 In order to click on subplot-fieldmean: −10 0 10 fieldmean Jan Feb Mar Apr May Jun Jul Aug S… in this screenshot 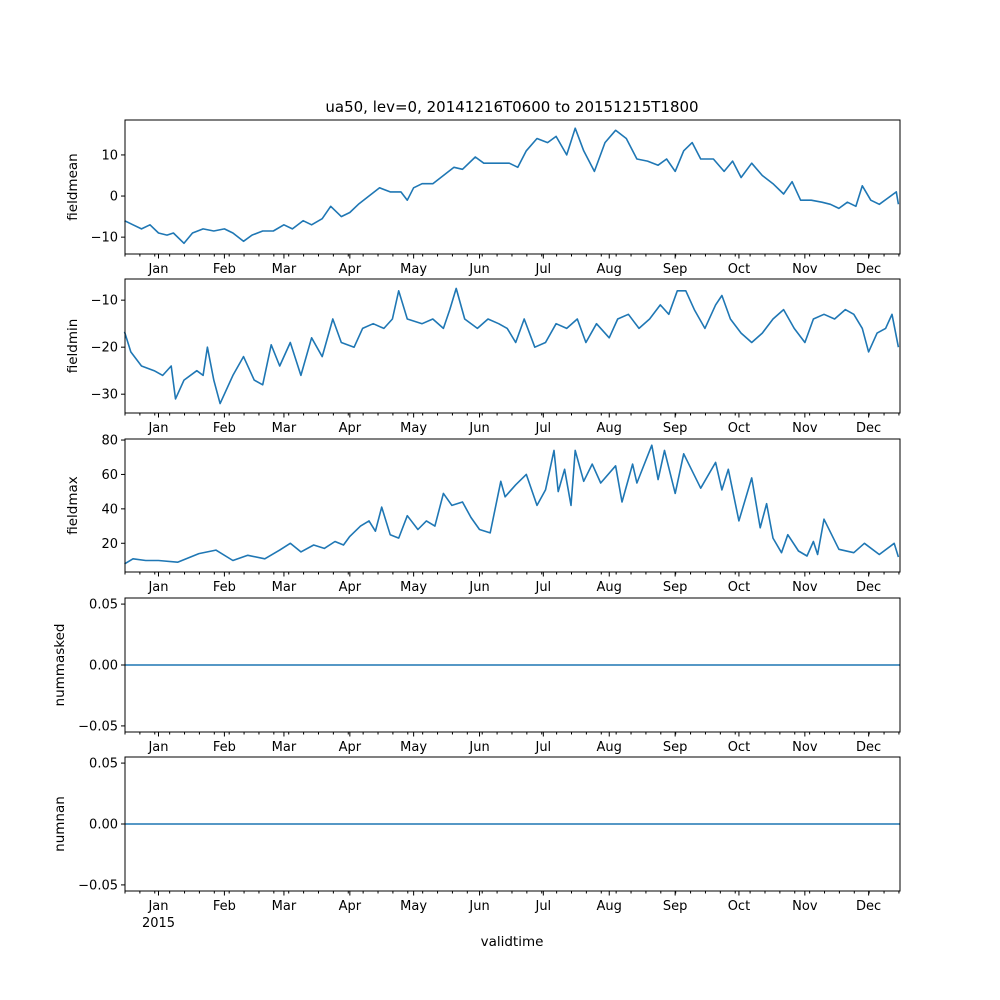, I will do `click(483, 198)`.